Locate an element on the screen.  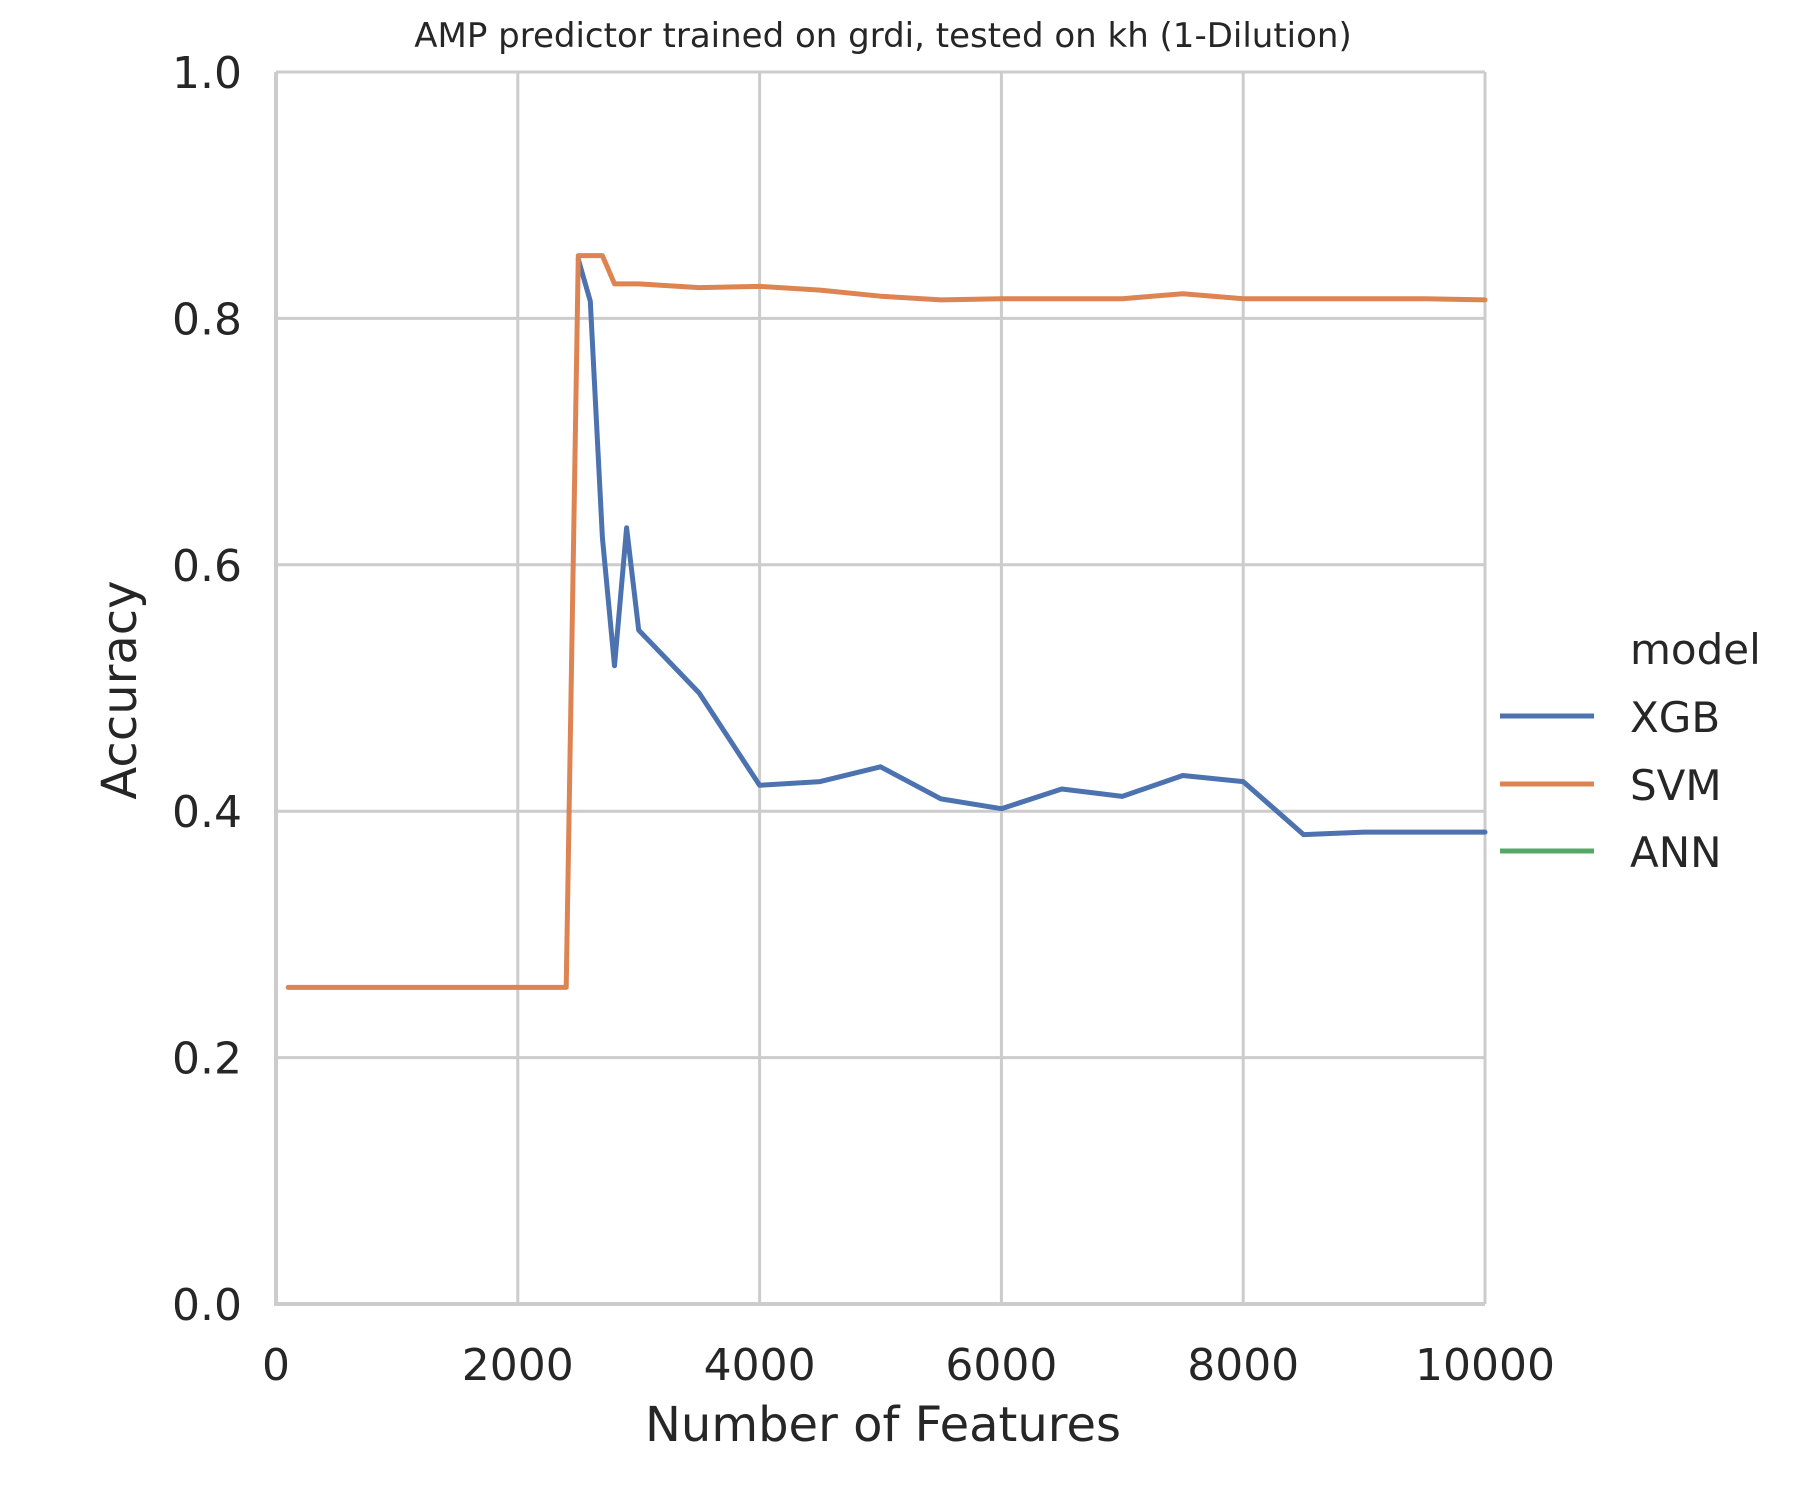
legend-label-ann: ANN is located at coordinates (1676, 852).